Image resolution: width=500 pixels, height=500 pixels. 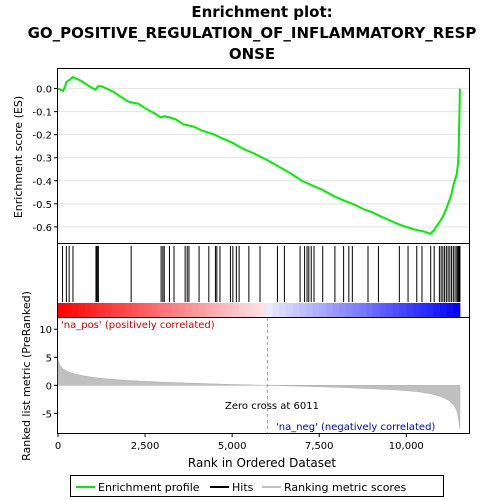 I want to click on es-ytick-label: -0.1, so click(x=42, y=113).